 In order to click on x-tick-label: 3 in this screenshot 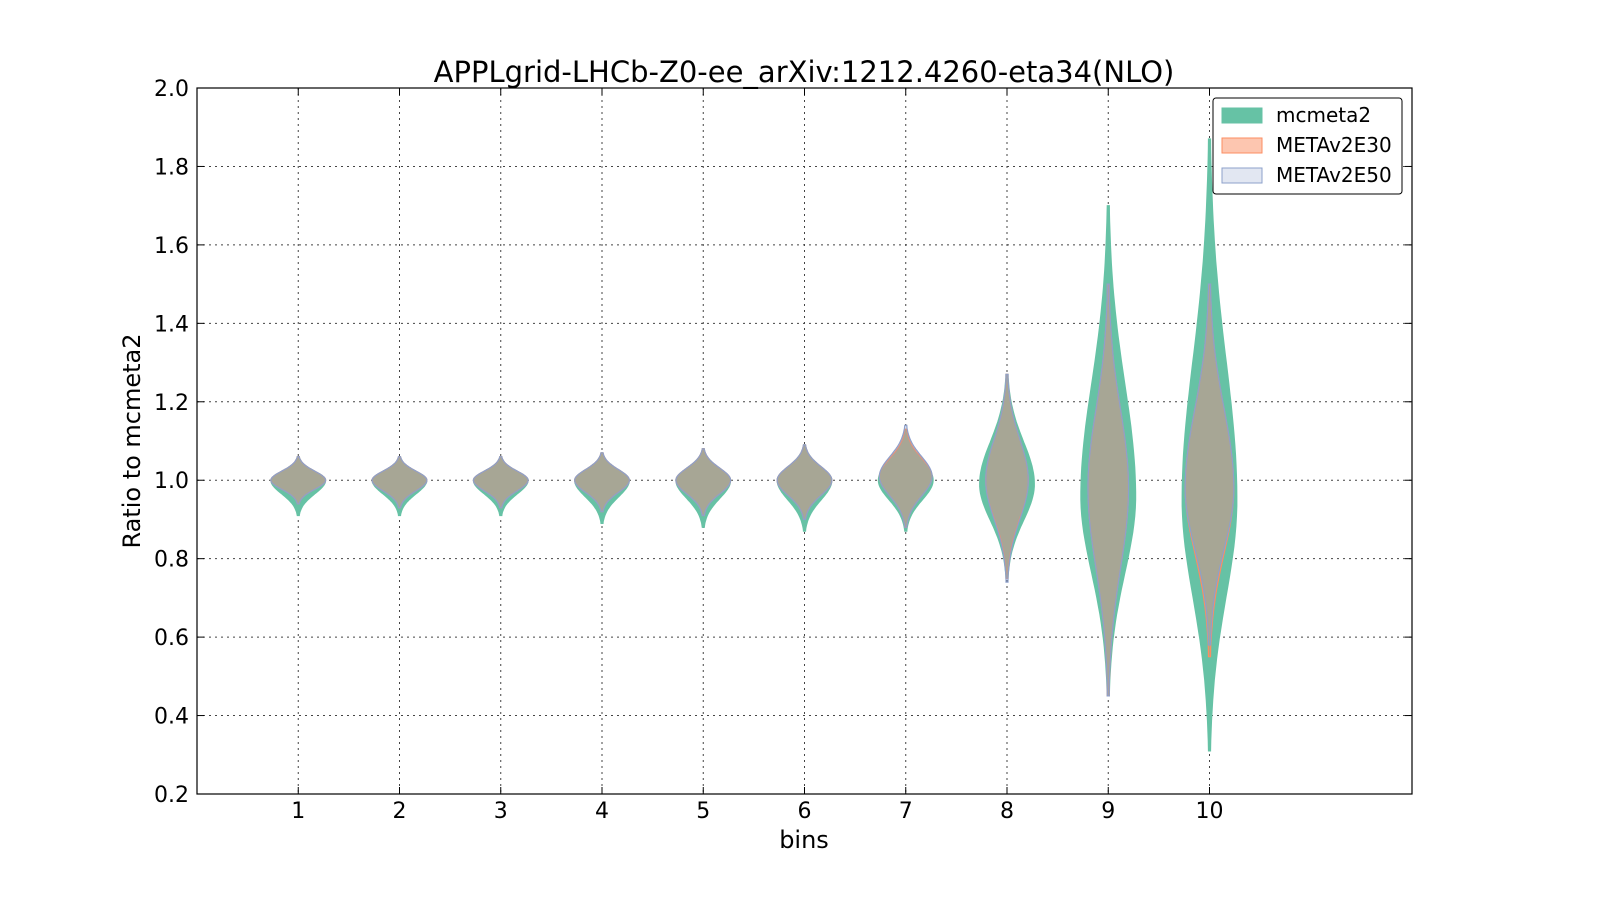, I will do `click(501, 811)`.